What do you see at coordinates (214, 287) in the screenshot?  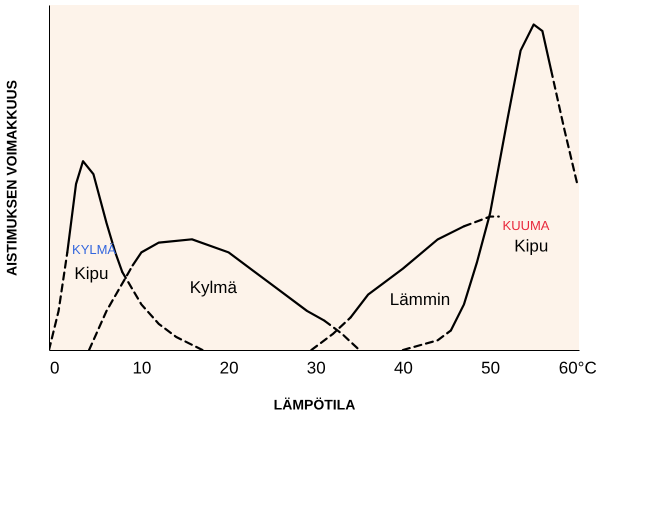 I see `annotation: Kylmä` at bounding box center [214, 287].